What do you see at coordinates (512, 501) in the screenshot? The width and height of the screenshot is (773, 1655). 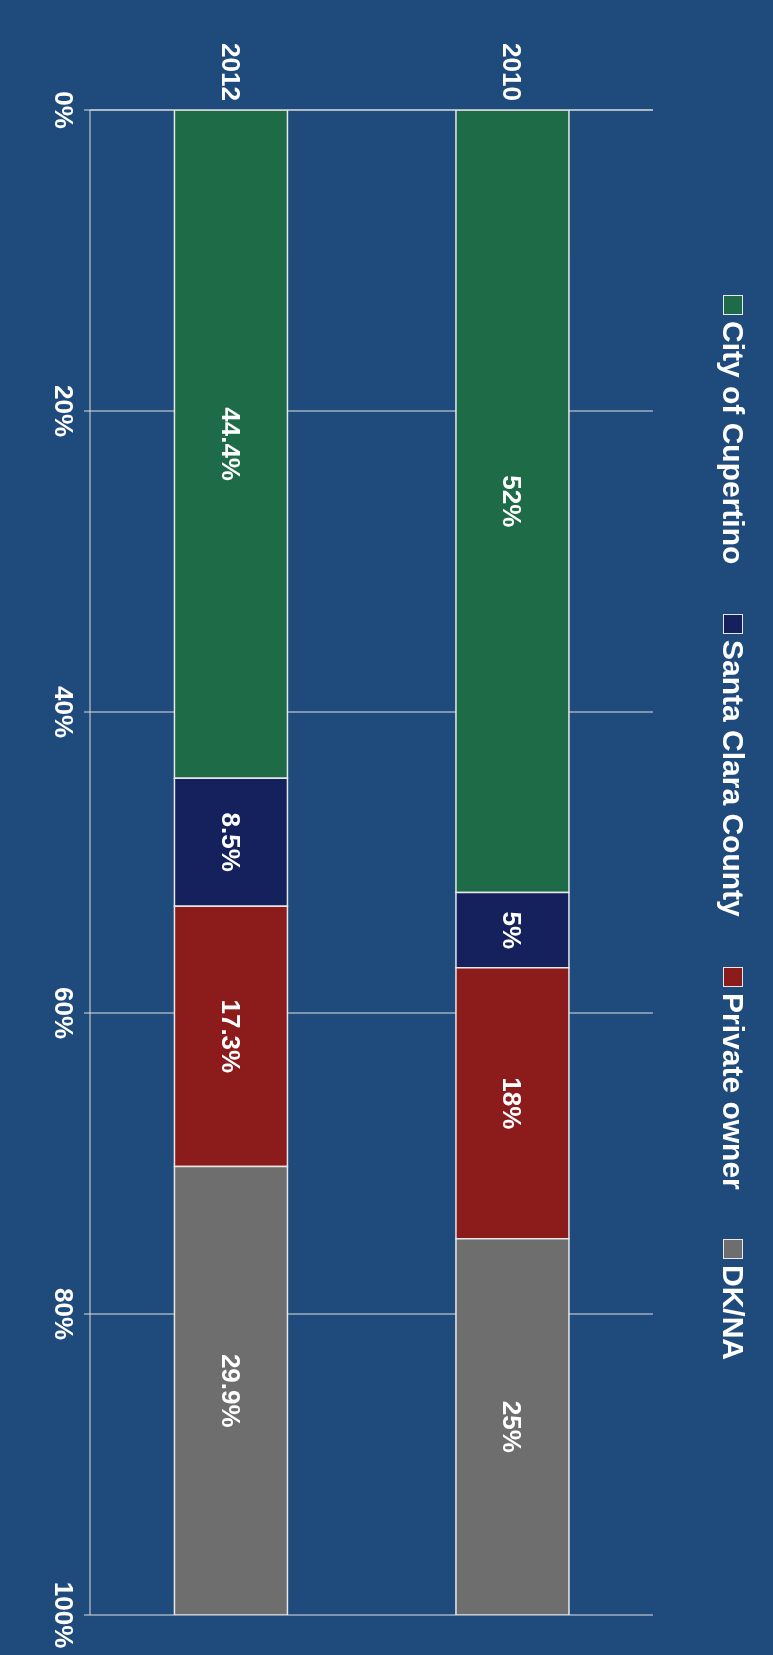 I see `data-label: 52%` at bounding box center [512, 501].